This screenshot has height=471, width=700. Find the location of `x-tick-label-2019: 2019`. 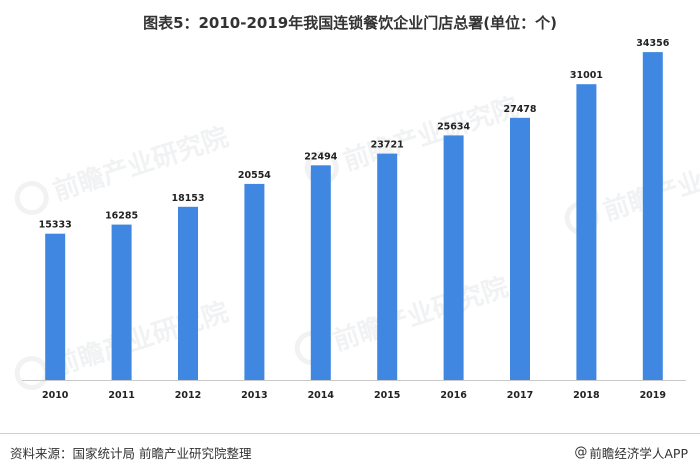

x-tick-label-2019: 2019 is located at coordinates (653, 395).